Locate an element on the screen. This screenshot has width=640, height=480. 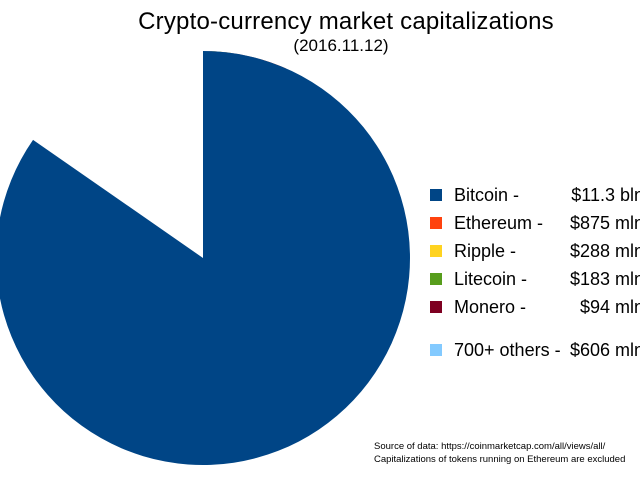
legend-label: 700+ others - is located at coordinates (507, 349).